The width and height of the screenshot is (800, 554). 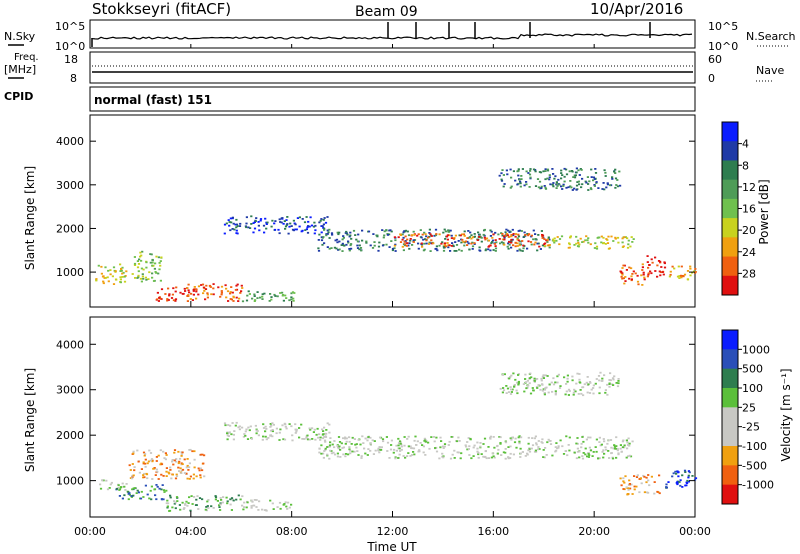 I want to click on velocity-colorbar-label: Velocity [m s⁻¹], so click(x=786, y=414).